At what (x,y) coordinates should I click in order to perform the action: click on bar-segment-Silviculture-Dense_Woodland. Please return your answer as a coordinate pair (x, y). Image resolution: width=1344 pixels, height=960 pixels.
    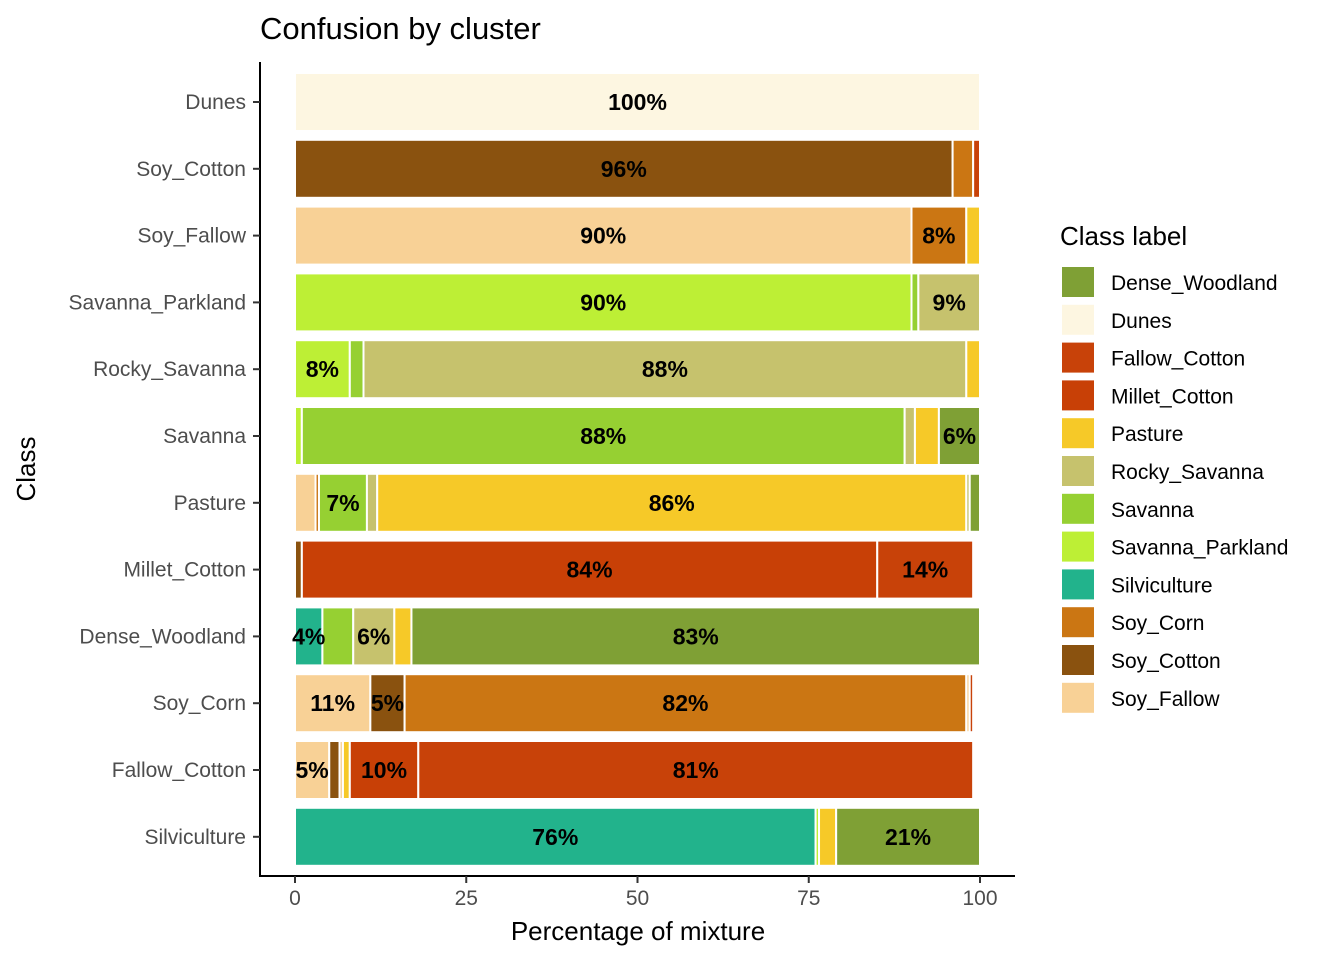
    Looking at the image, I should click on (908, 836).